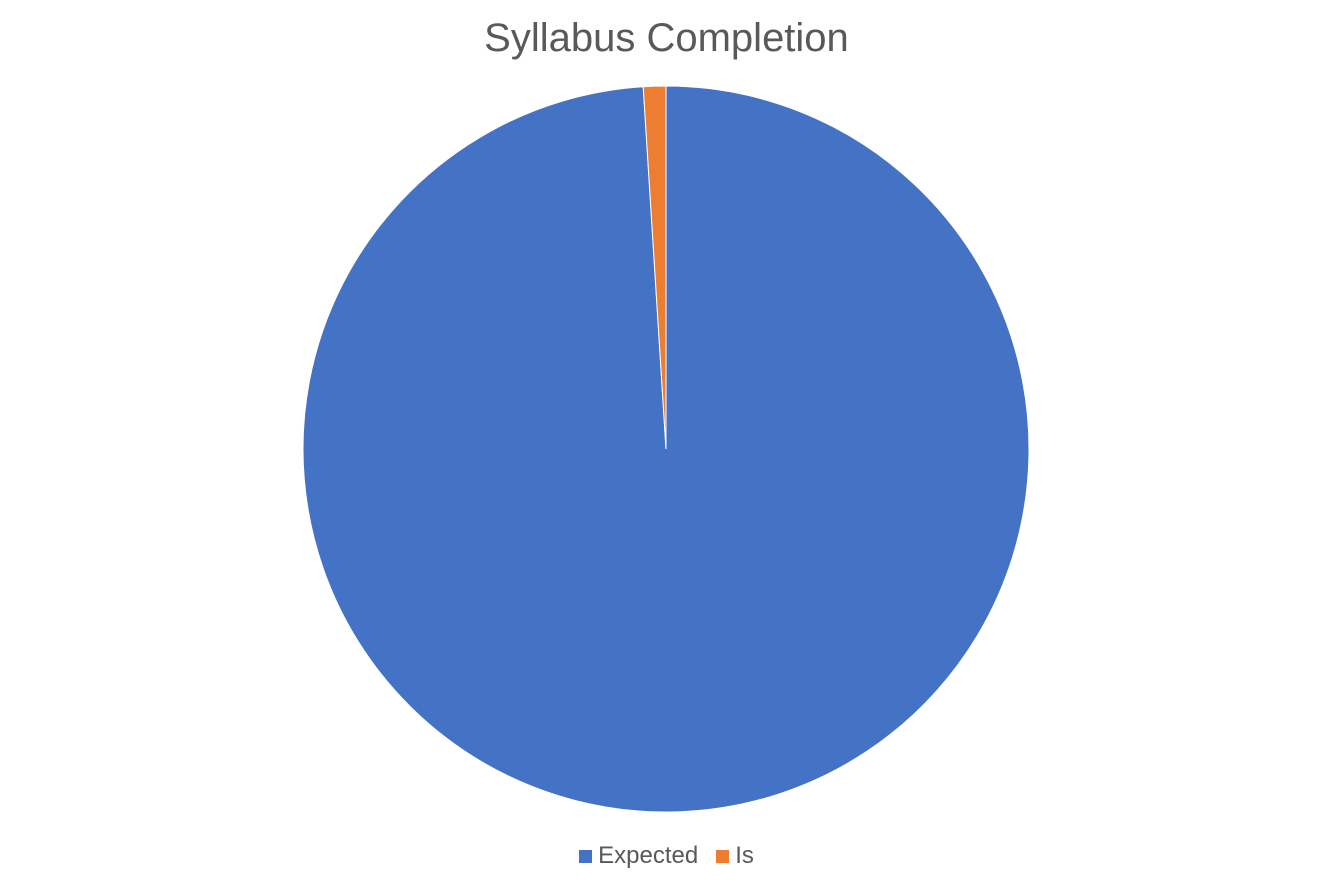 This screenshot has width=1333, height=889. I want to click on legend: Expected Is, so click(666, 856).